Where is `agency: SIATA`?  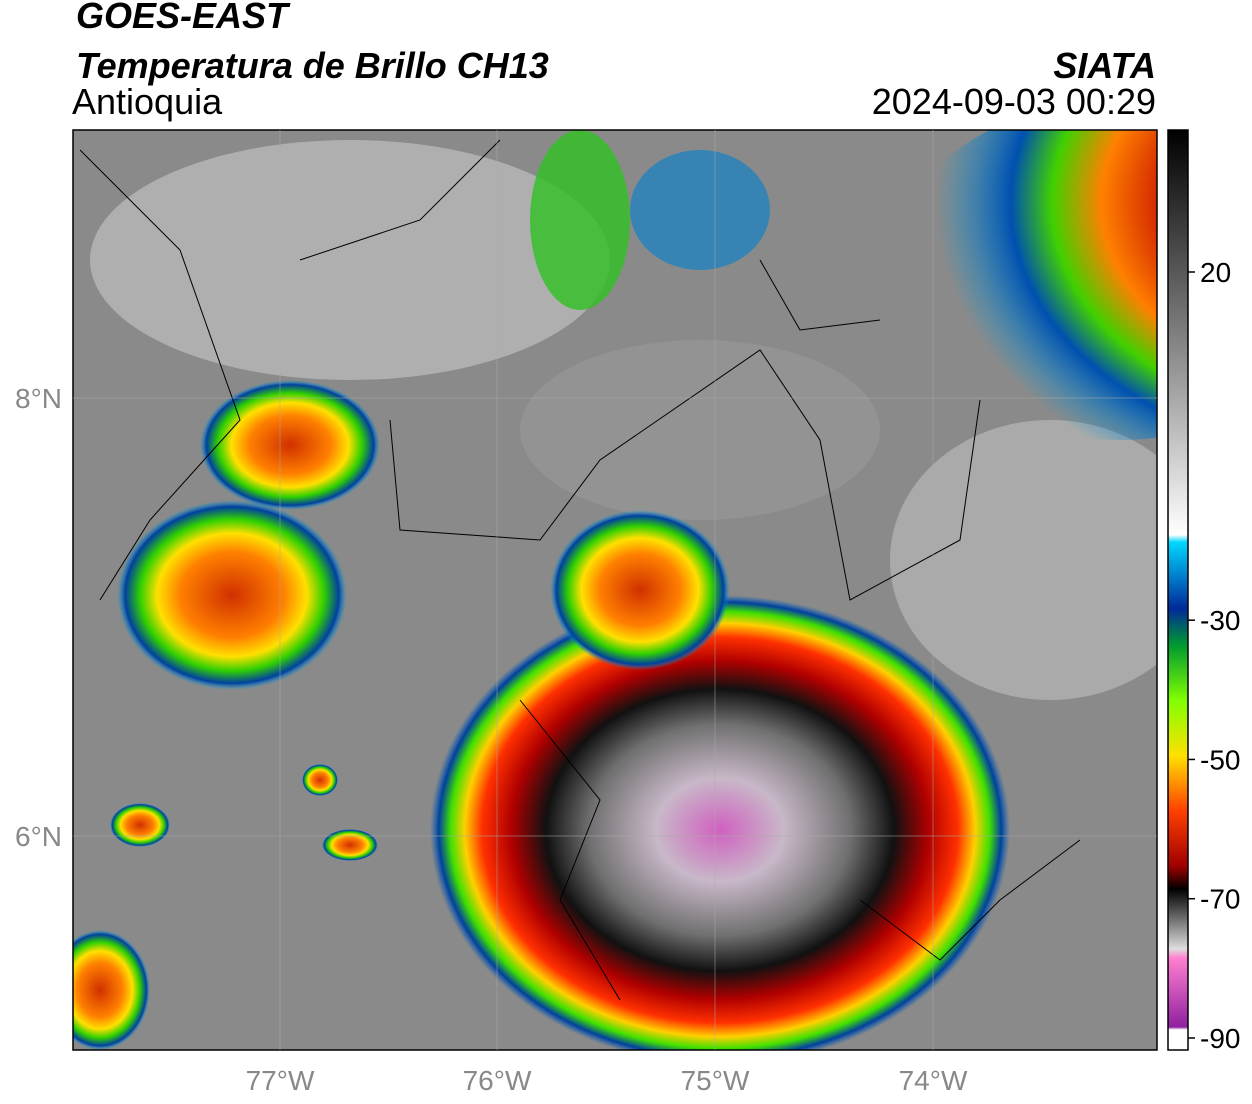 agency: SIATA is located at coordinates (1104, 65).